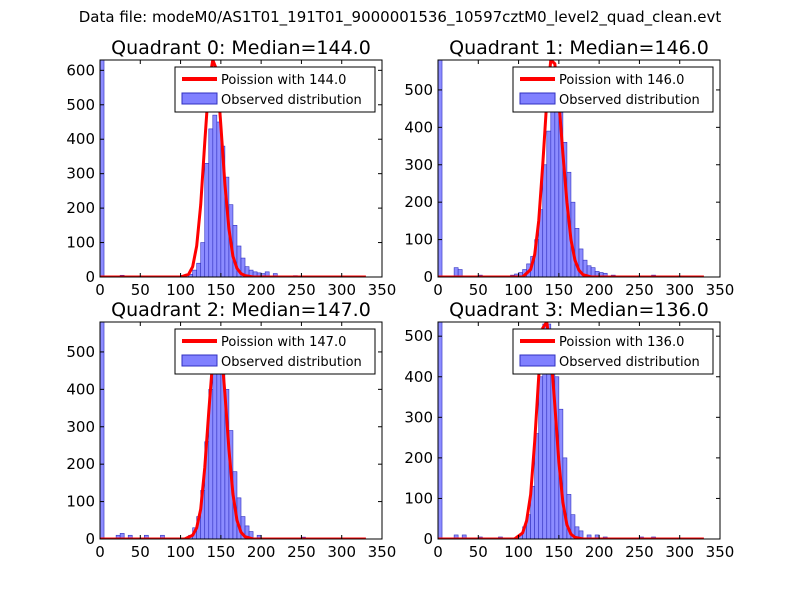 The height and width of the screenshot is (600, 800). I want to click on legend: Poission with 136.0 Observed distribution, so click(613, 351).